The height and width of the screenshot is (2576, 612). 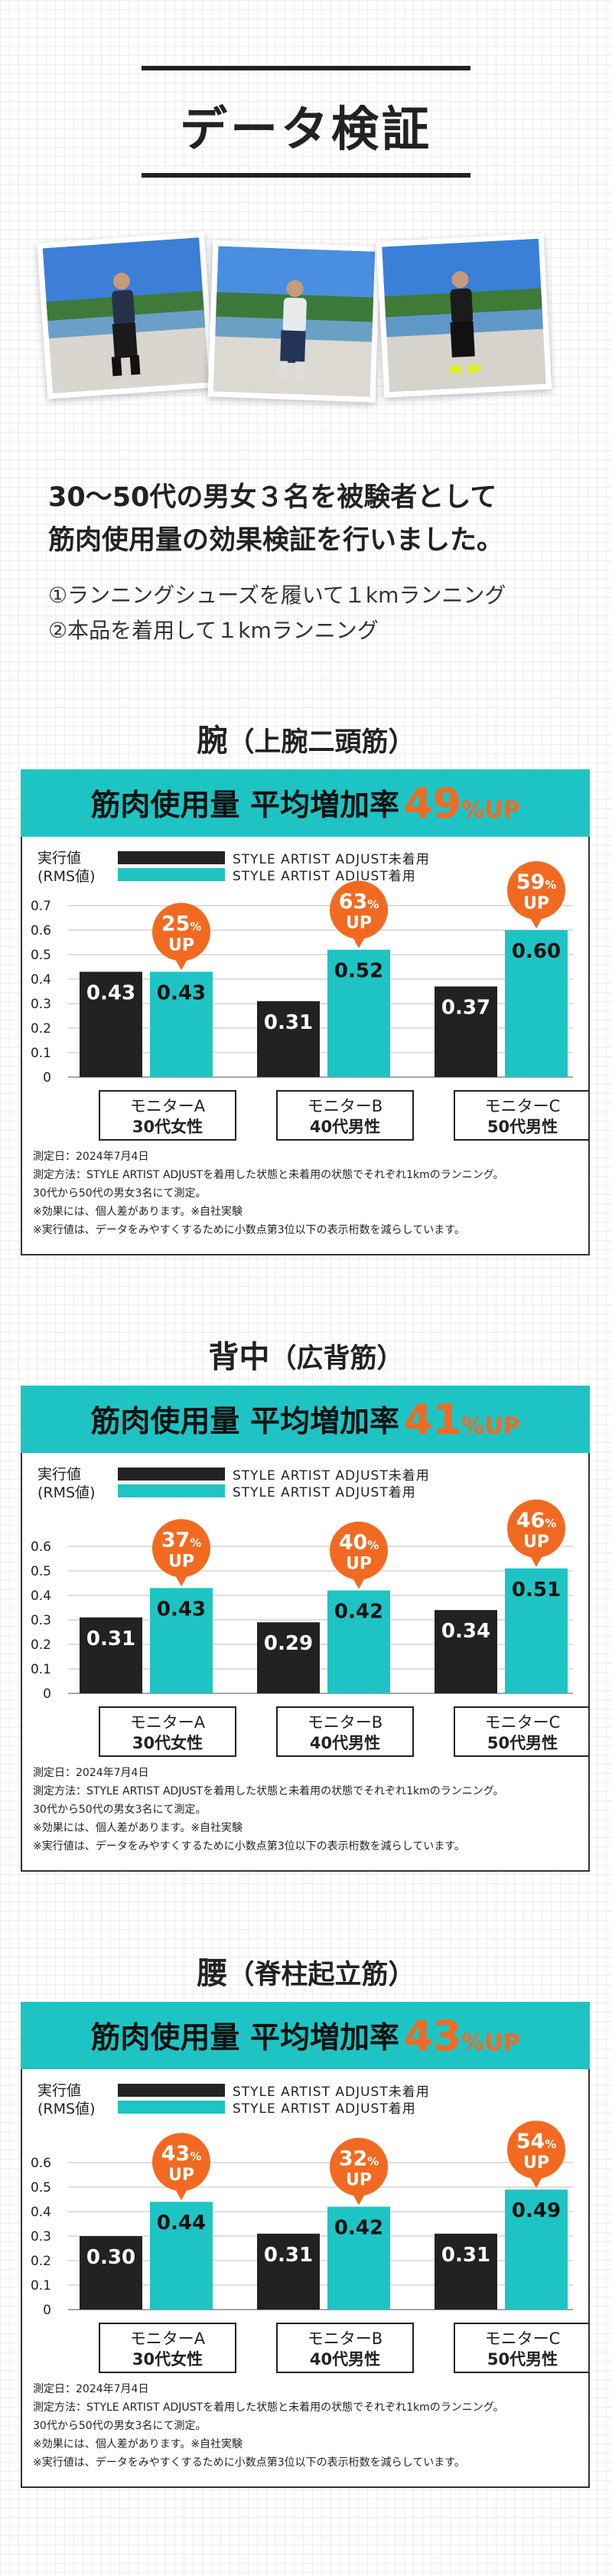 What do you see at coordinates (305, 129) in the screenshot?
I see `page-title: データ検証` at bounding box center [305, 129].